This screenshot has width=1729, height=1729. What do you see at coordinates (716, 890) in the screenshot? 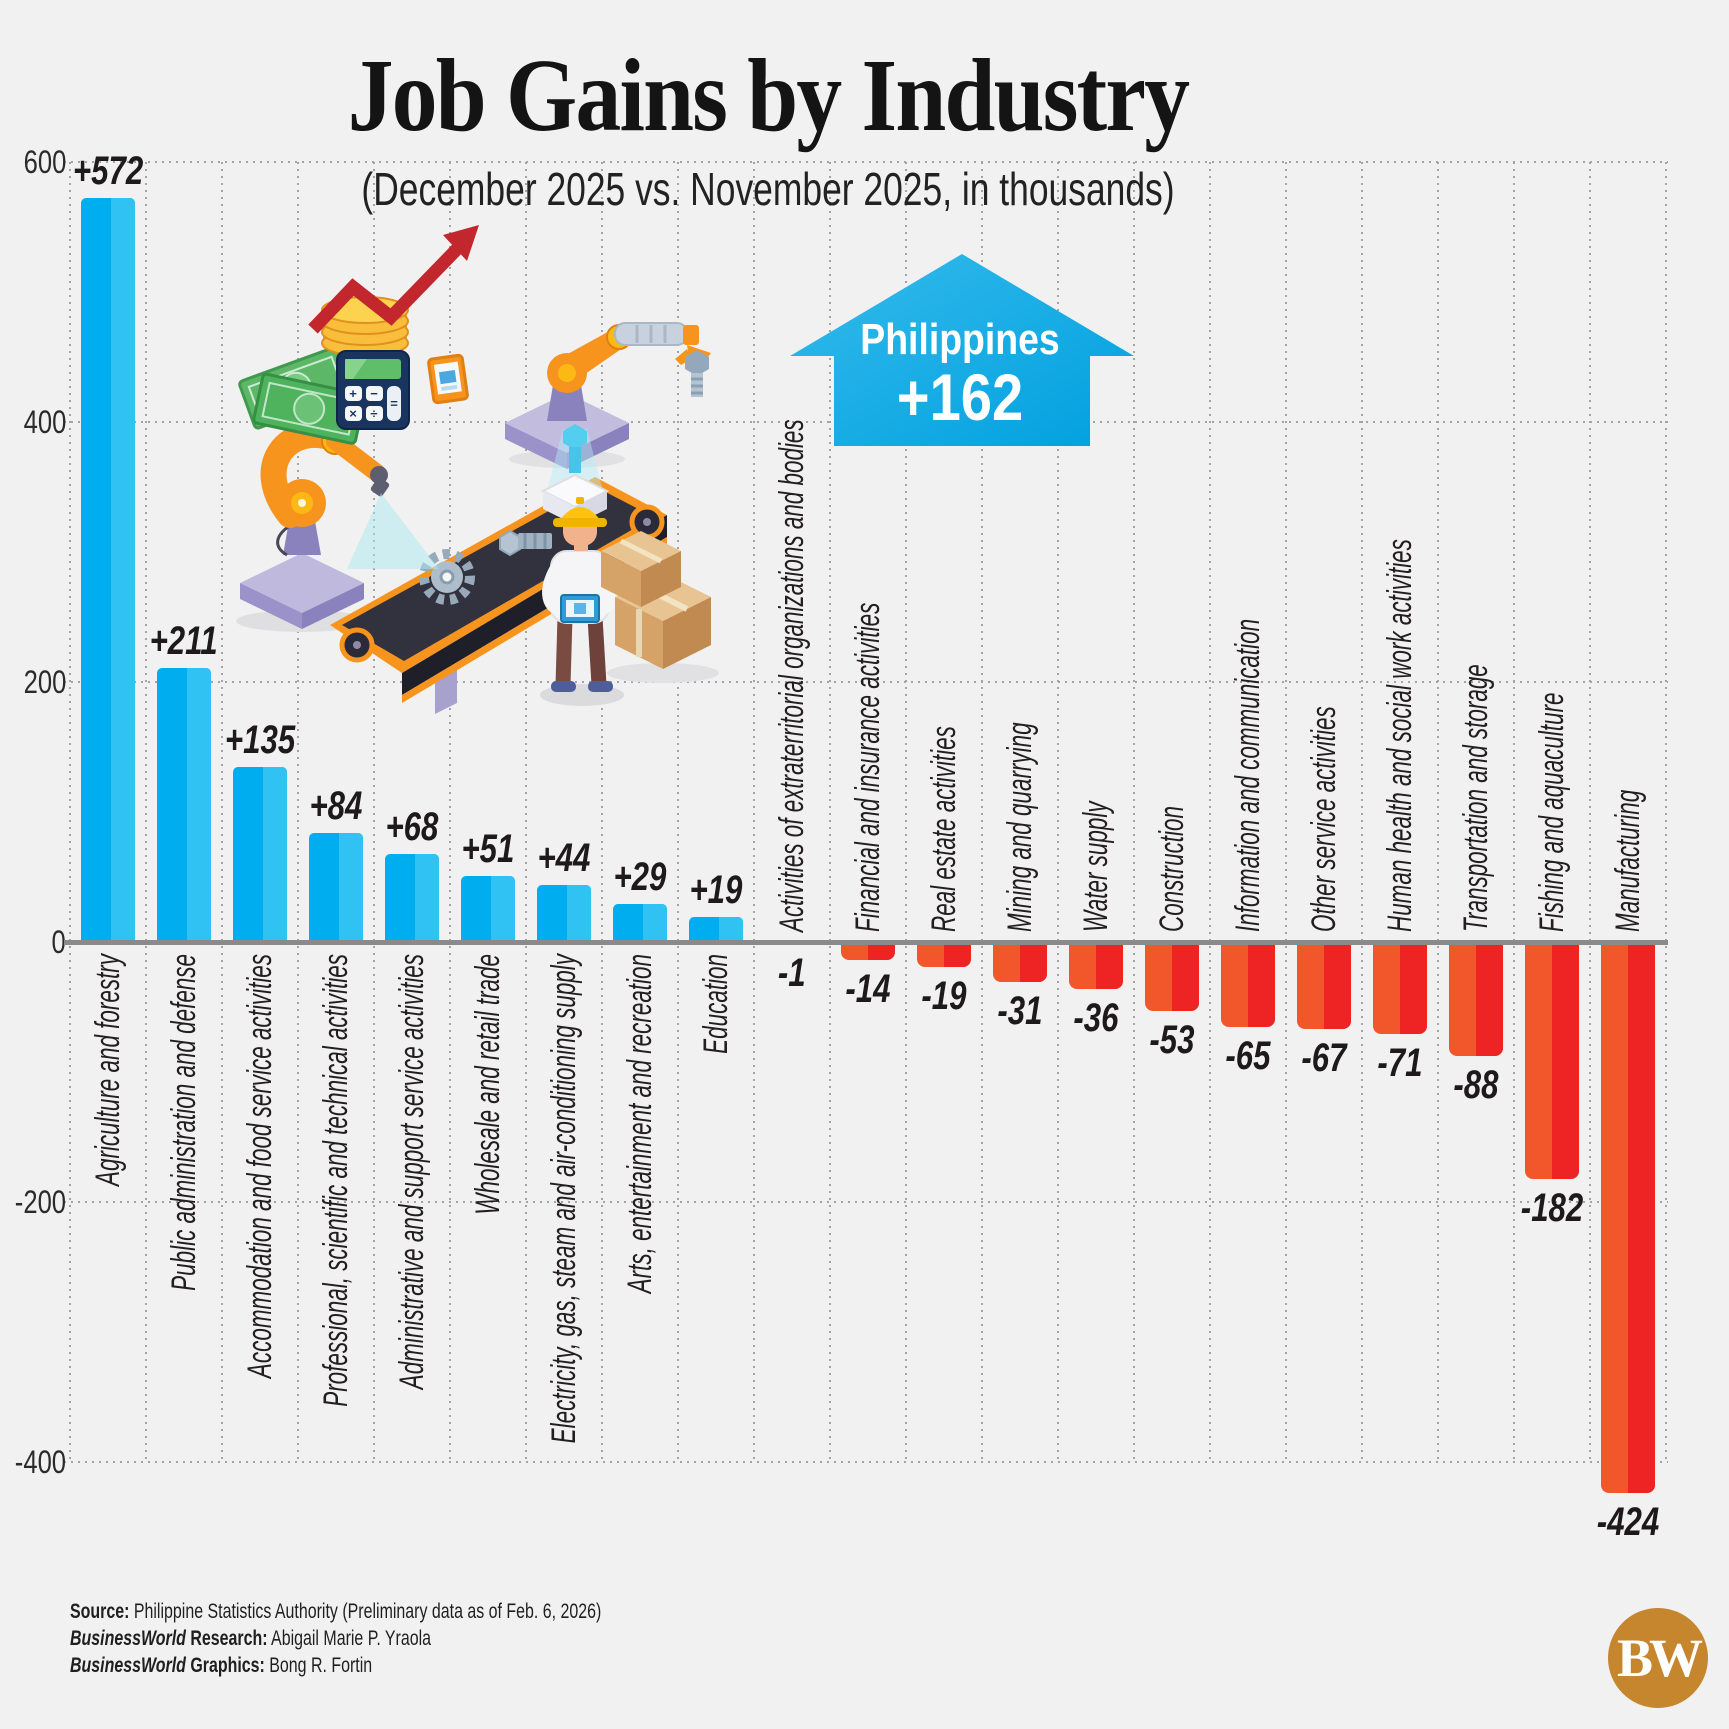
I see `bar-value-label: +19` at bounding box center [716, 890].